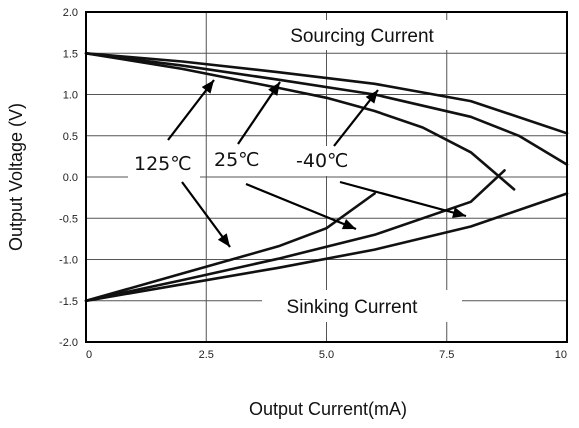 The height and width of the screenshot is (428, 579). I want to click on arrow-25-sinking-shaft, so click(301, 206).